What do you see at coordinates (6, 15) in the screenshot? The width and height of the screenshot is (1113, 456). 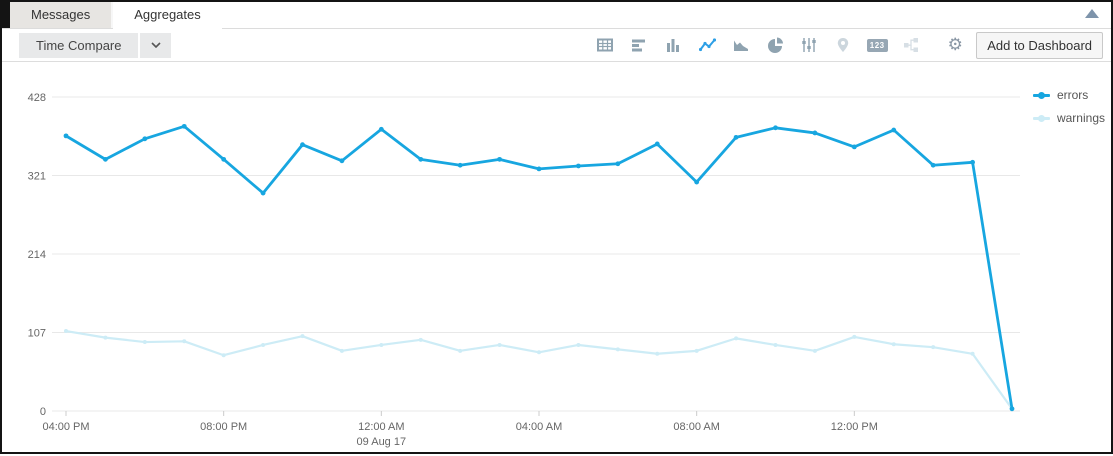 I see `tab-bar-notch` at bounding box center [6, 15].